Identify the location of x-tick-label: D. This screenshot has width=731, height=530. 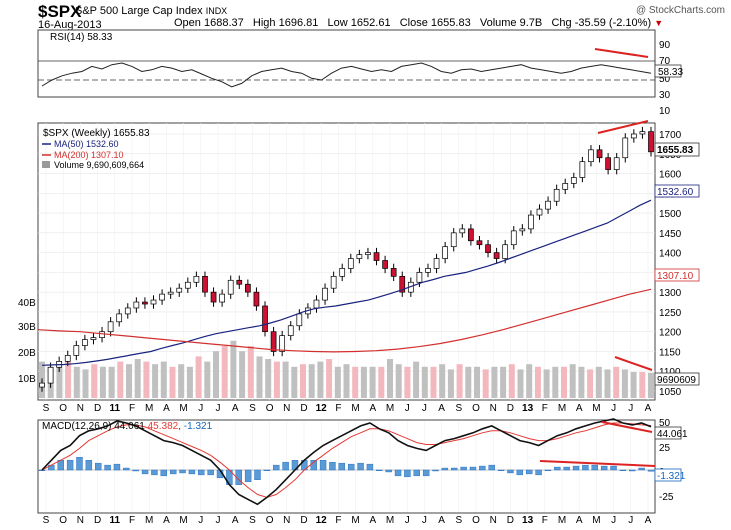
(303, 520).